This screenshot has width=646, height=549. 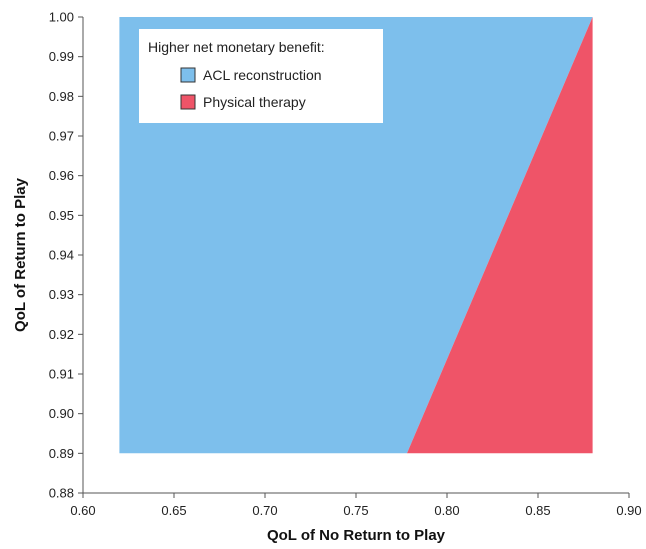 I want to click on y-tick-label: 0.96, so click(x=61, y=175).